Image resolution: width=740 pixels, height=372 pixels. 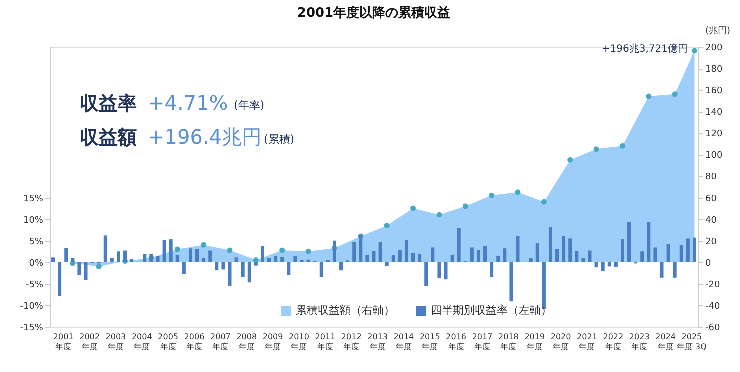 What do you see at coordinates (351, 342) in the screenshot?
I see `x-tick-label: 2012 年度` at bounding box center [351, 342].